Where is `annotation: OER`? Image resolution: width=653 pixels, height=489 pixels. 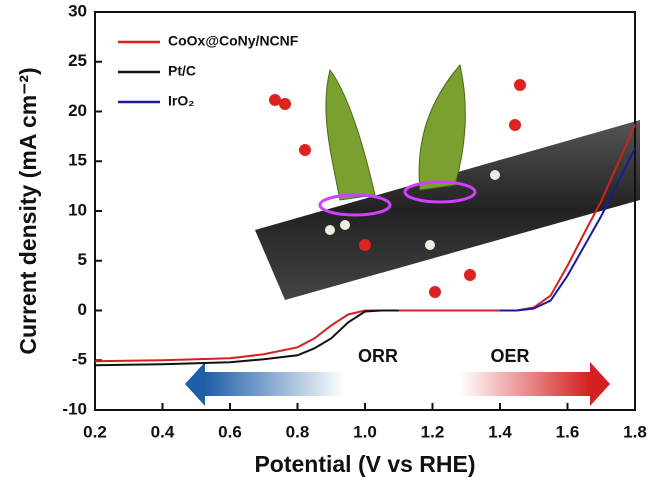
annotation: OER is located at coordinates (509, 356).